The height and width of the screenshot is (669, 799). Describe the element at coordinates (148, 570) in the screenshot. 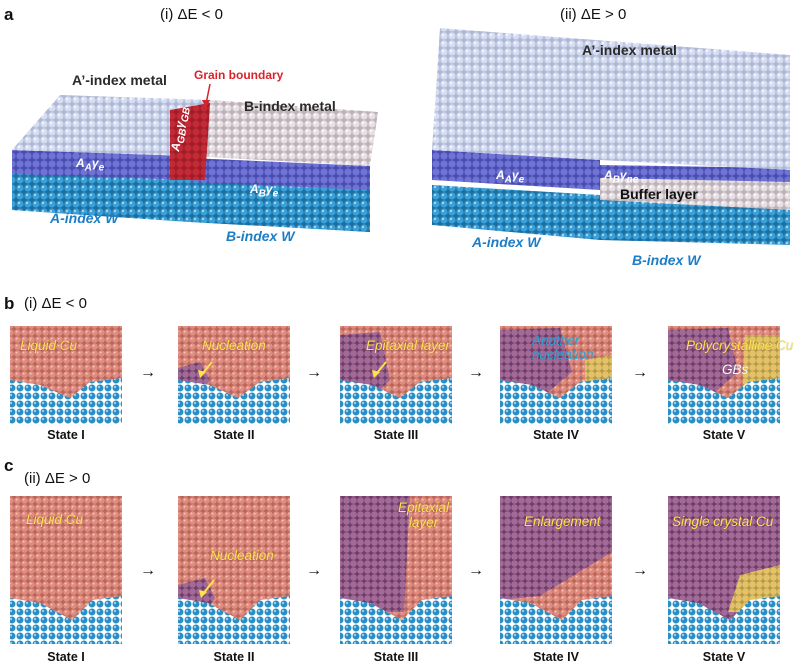

I see `c-arrow-1: →` at that location.